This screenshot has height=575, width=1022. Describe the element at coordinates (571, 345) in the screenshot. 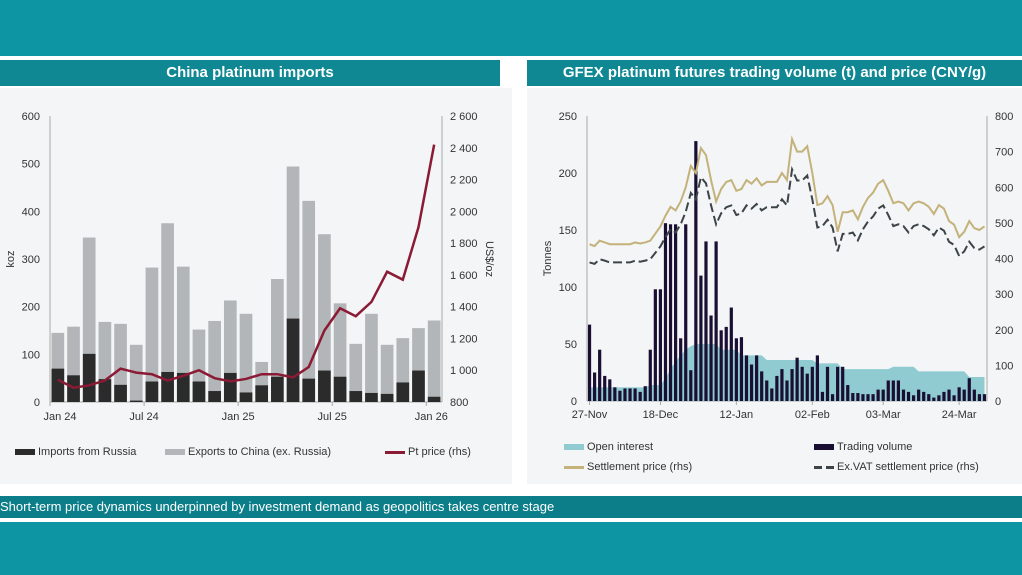

I see `y-tick-label: 50` at that location.